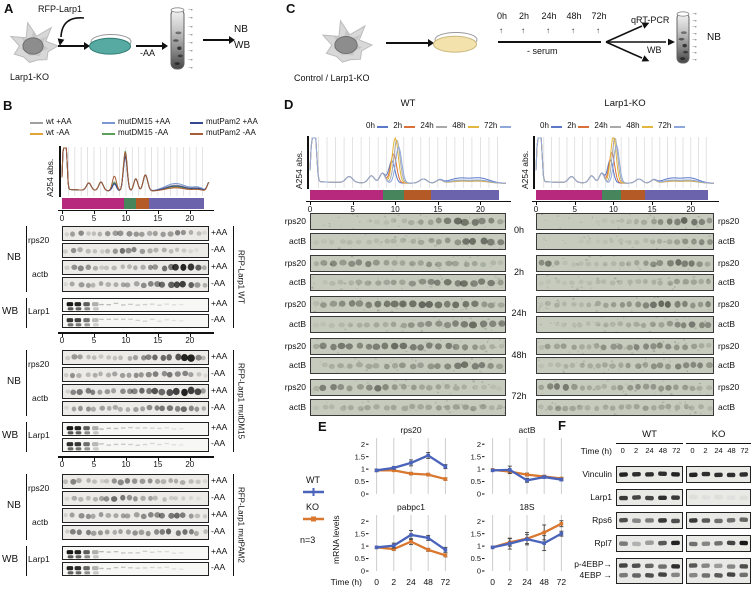 The image size is (752, 593). I want to click on b-axis-1-num1: 5, so click(94, 340).